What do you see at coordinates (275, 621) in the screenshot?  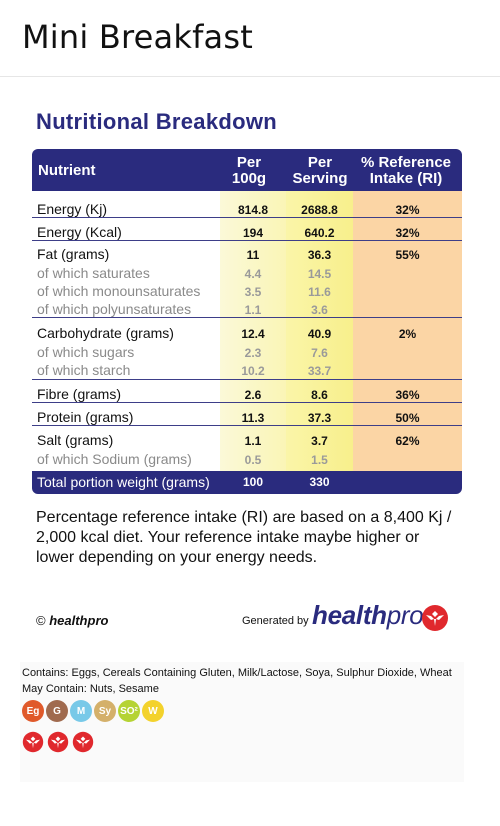 I see `generated-by-label: Generated by` at bounding box center [275, 621].